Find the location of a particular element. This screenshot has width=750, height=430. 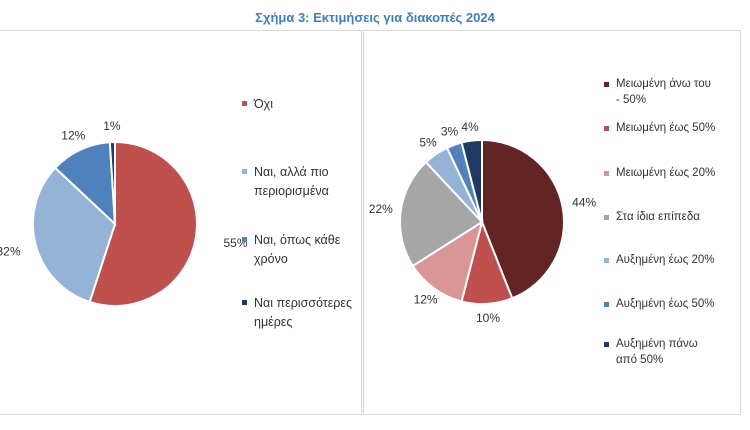

right-legend-item: Μειωμένη έως 50% is located at coordinates (660, 128).